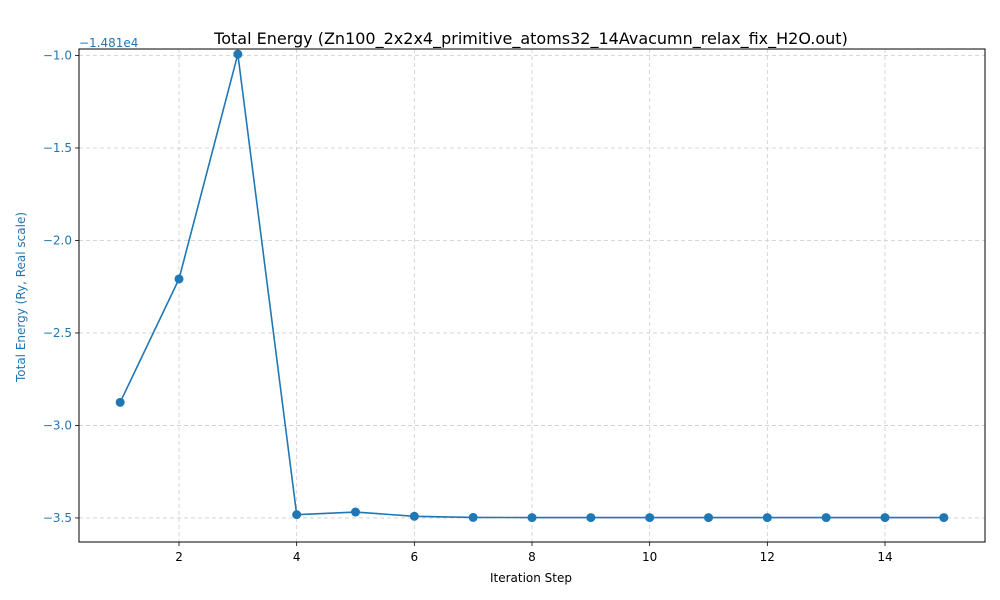  I want to click on y-tick-label: −2.0, so click(57, 240).